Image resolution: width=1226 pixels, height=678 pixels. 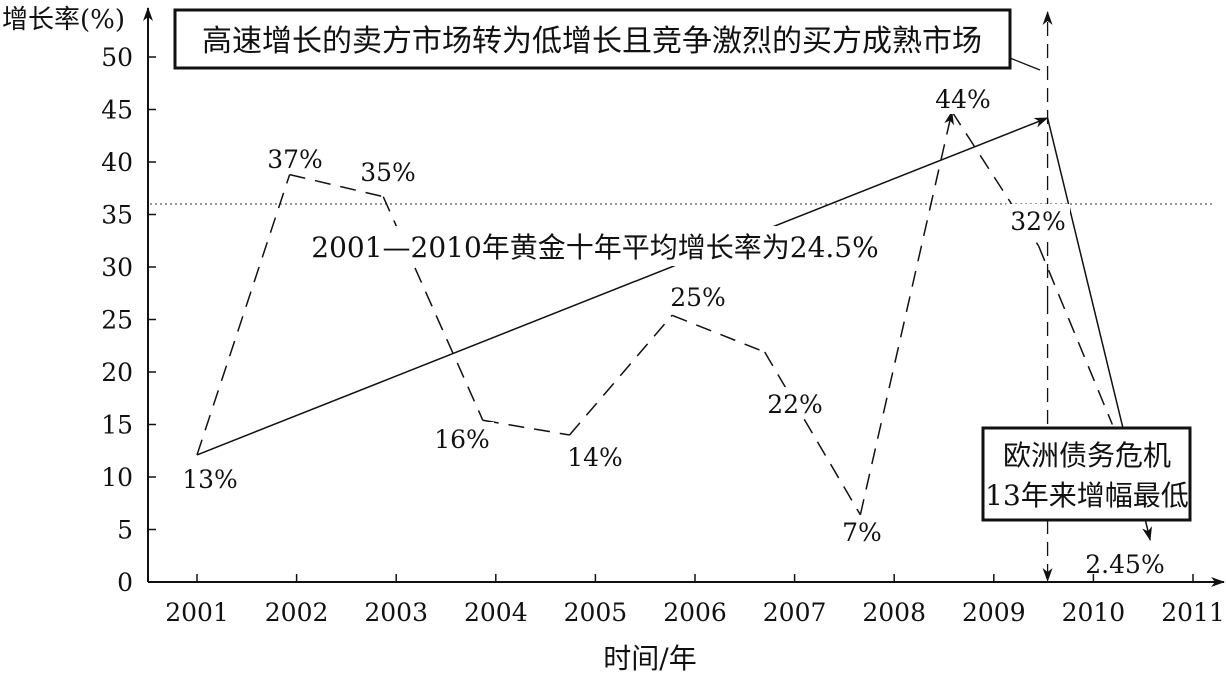 I want to click on data-label: 14%, so click(x=595, y=457).